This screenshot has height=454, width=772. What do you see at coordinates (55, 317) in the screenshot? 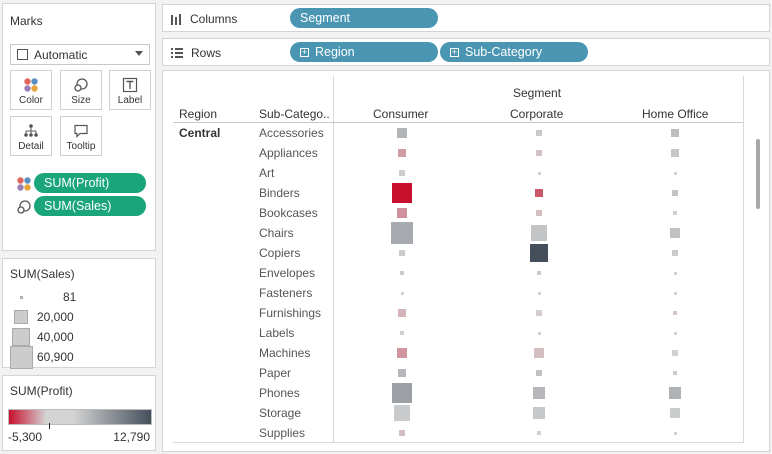
I see `size-legend-label: 20,000` at bounding box center [55, 317].